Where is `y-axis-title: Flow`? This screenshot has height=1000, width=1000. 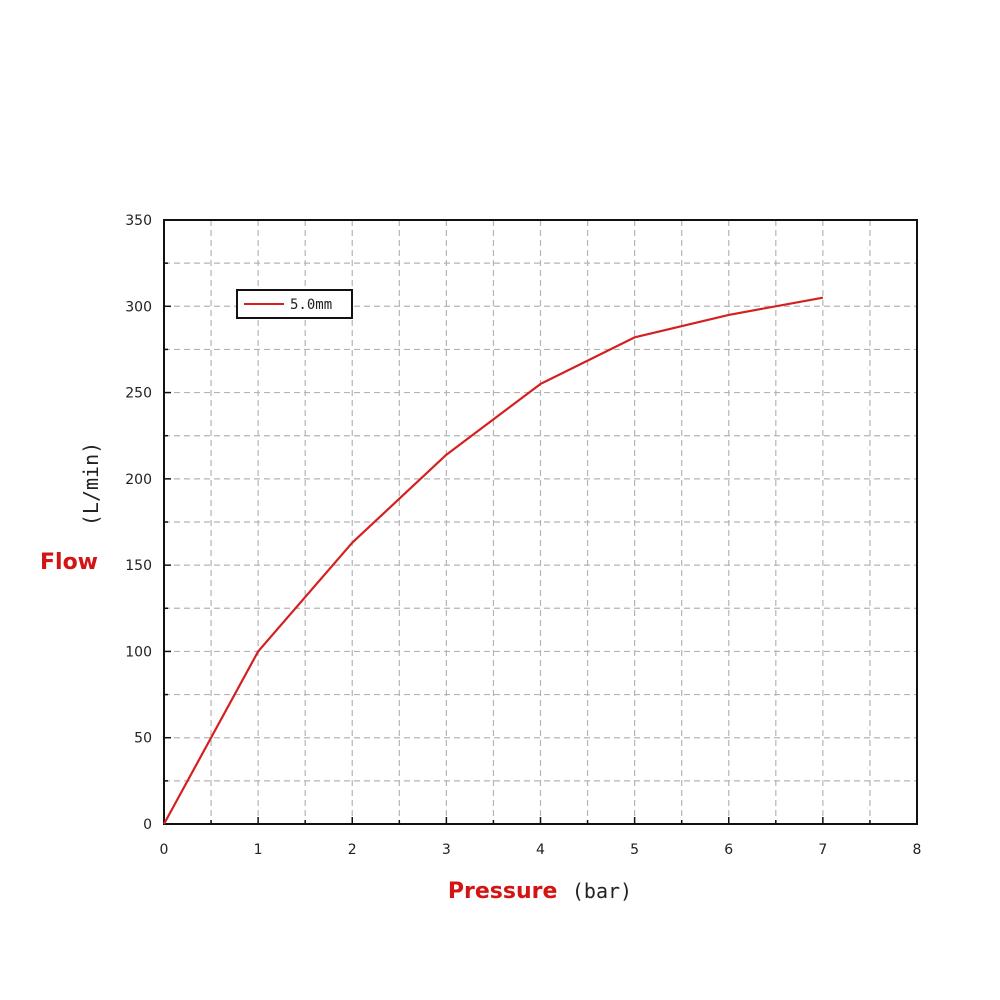
y-axis-title: Flow is located at coordinates (69, 562).